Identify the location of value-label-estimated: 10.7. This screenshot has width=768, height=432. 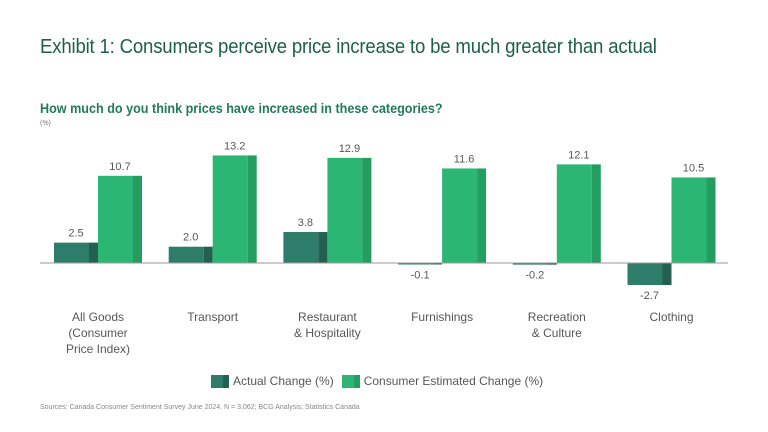
(119, 167).